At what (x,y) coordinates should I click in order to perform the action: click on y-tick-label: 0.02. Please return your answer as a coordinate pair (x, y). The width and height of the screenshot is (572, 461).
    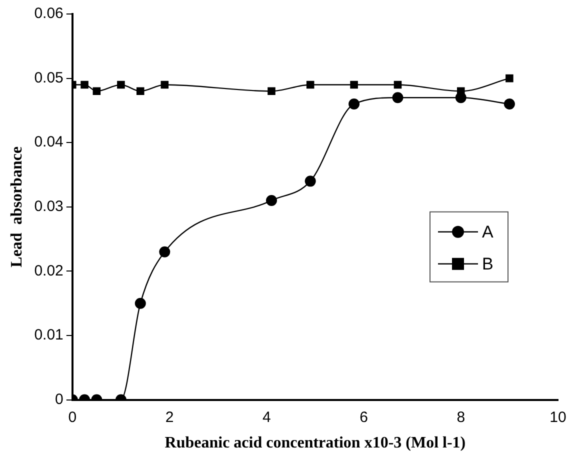
    Looking at the image, I should click on (49, 271).